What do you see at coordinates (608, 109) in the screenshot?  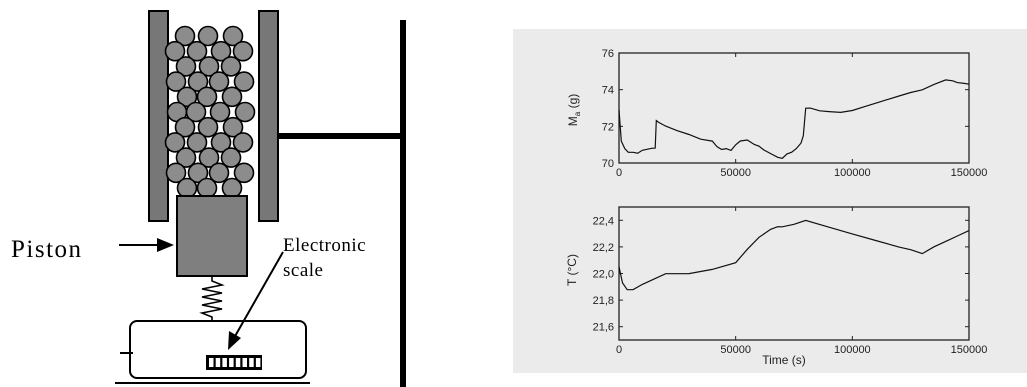 I see `mass-y-tick-labels: 70 72 74 76` at bounding box center [608, 109].